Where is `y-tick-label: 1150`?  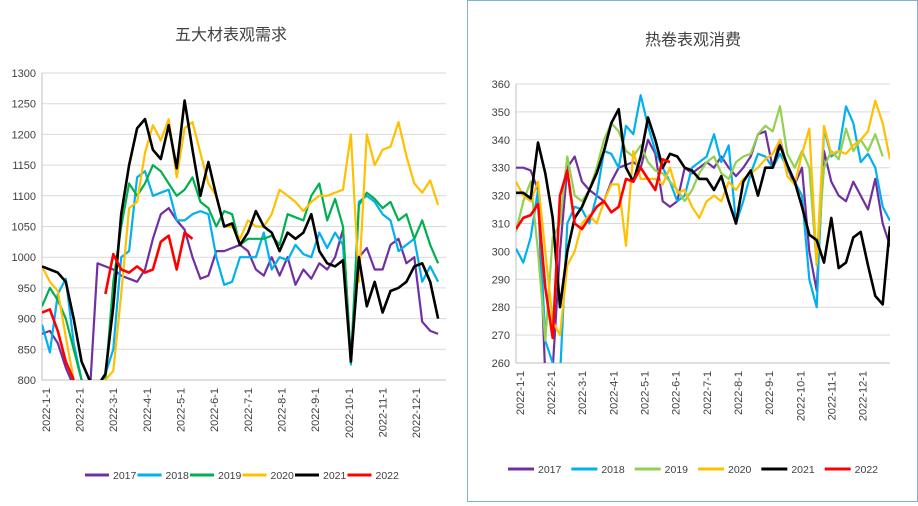
y-tick-label: 1150 is located at coordinates (24, 166).